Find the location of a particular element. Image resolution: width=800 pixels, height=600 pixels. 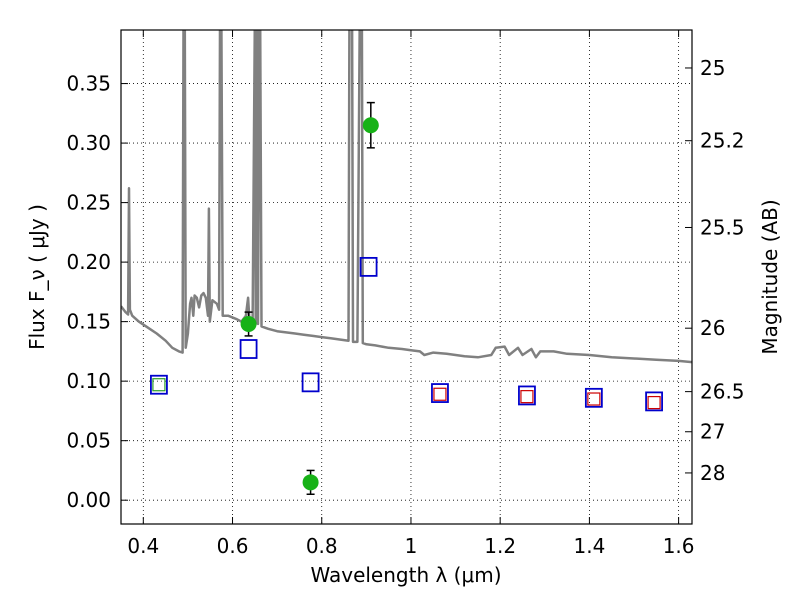

y-tick-label: 0.30 is located at coordinates (88, 143).